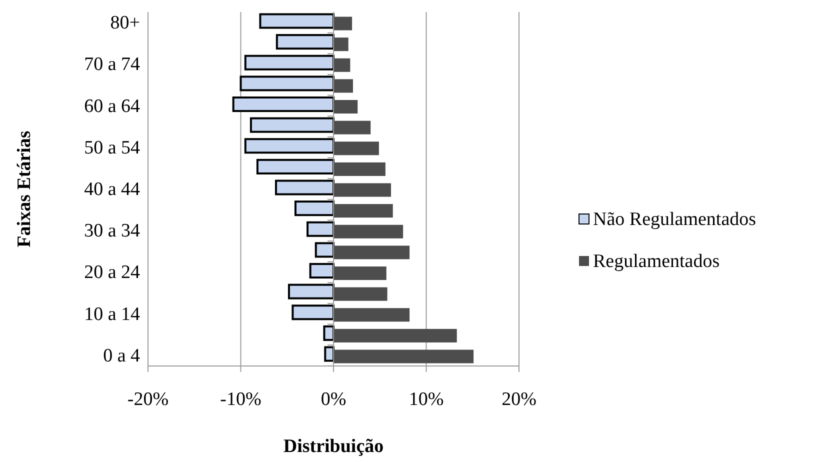 The image size is (816, 462). What do you see at coordinates (112, 65) in the screenshot?
I see `y-tick-label: 70 a 74` at bounding box center [112, 65].